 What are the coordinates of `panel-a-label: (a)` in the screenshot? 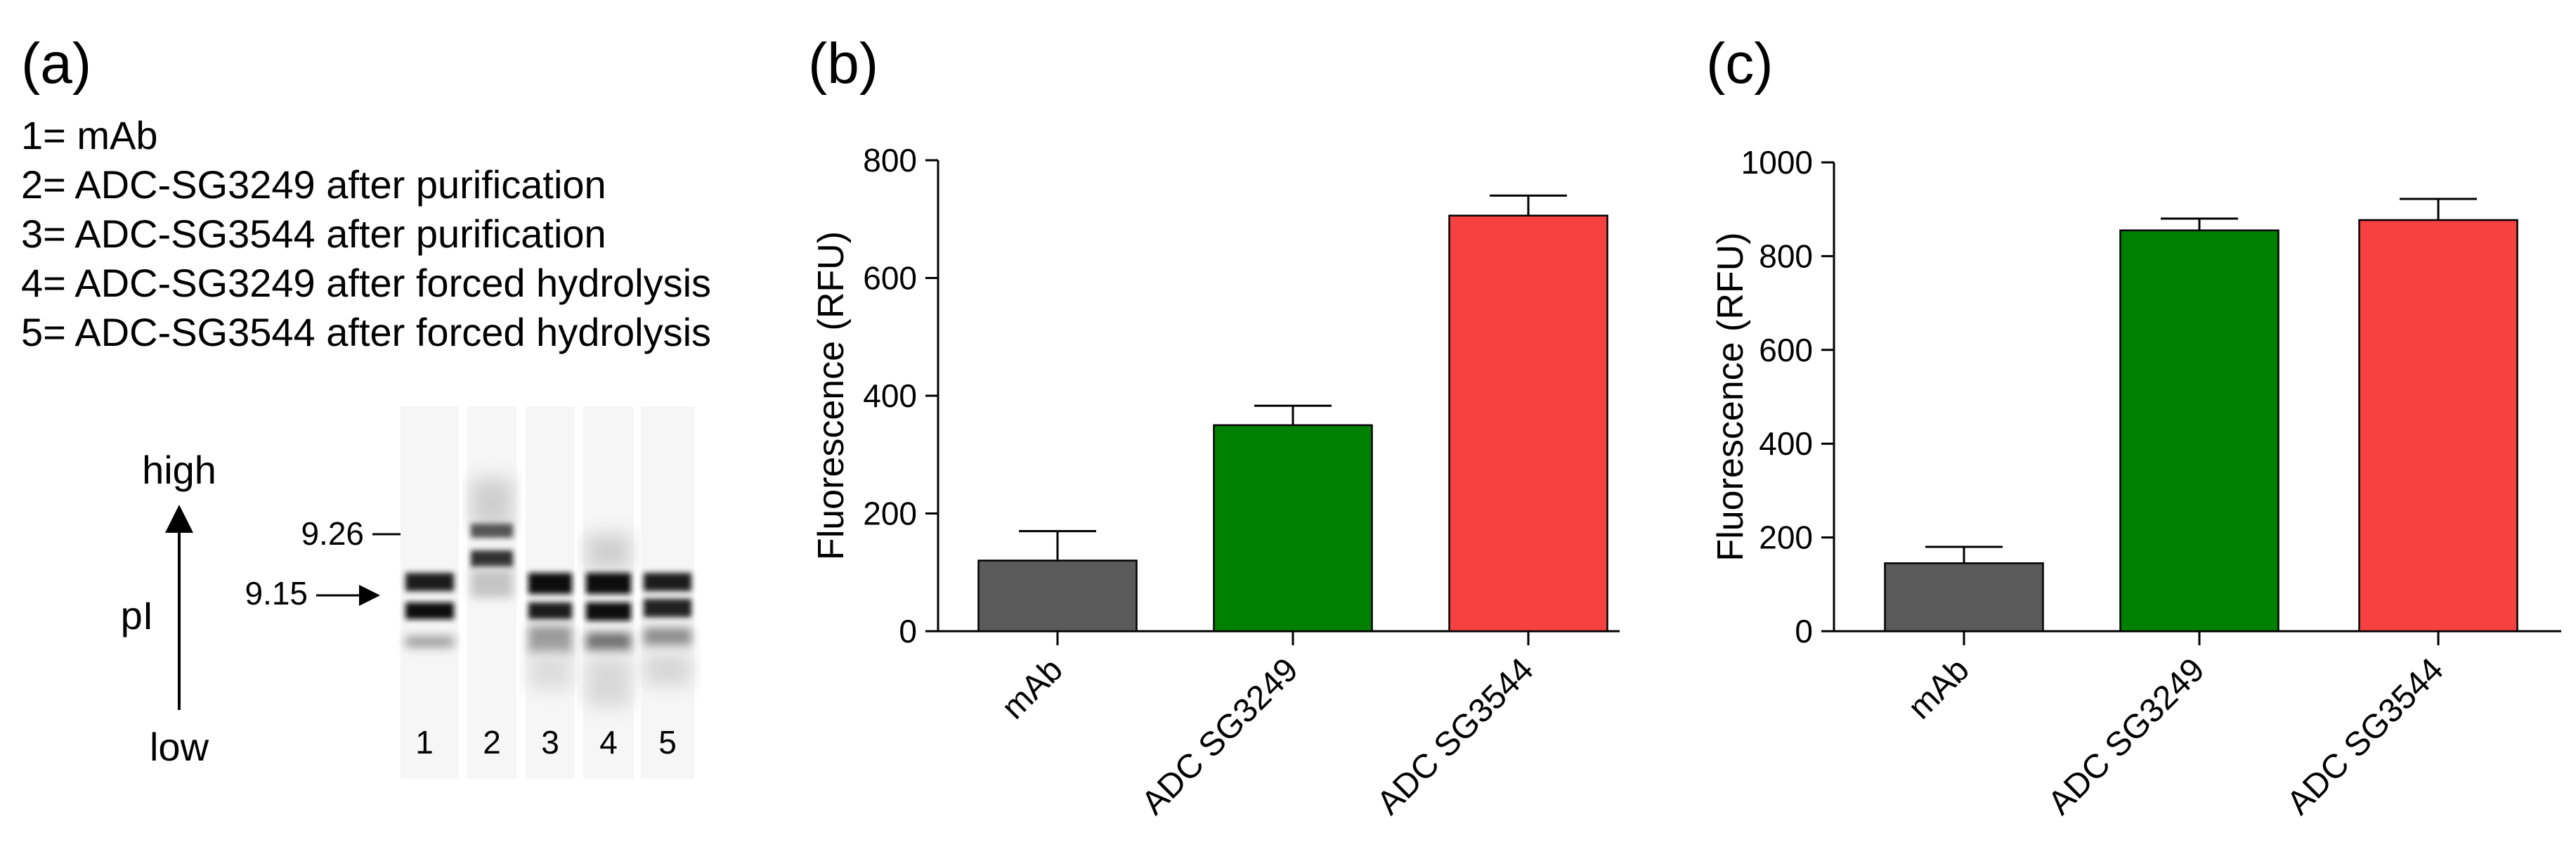 It's located at (56, 64).